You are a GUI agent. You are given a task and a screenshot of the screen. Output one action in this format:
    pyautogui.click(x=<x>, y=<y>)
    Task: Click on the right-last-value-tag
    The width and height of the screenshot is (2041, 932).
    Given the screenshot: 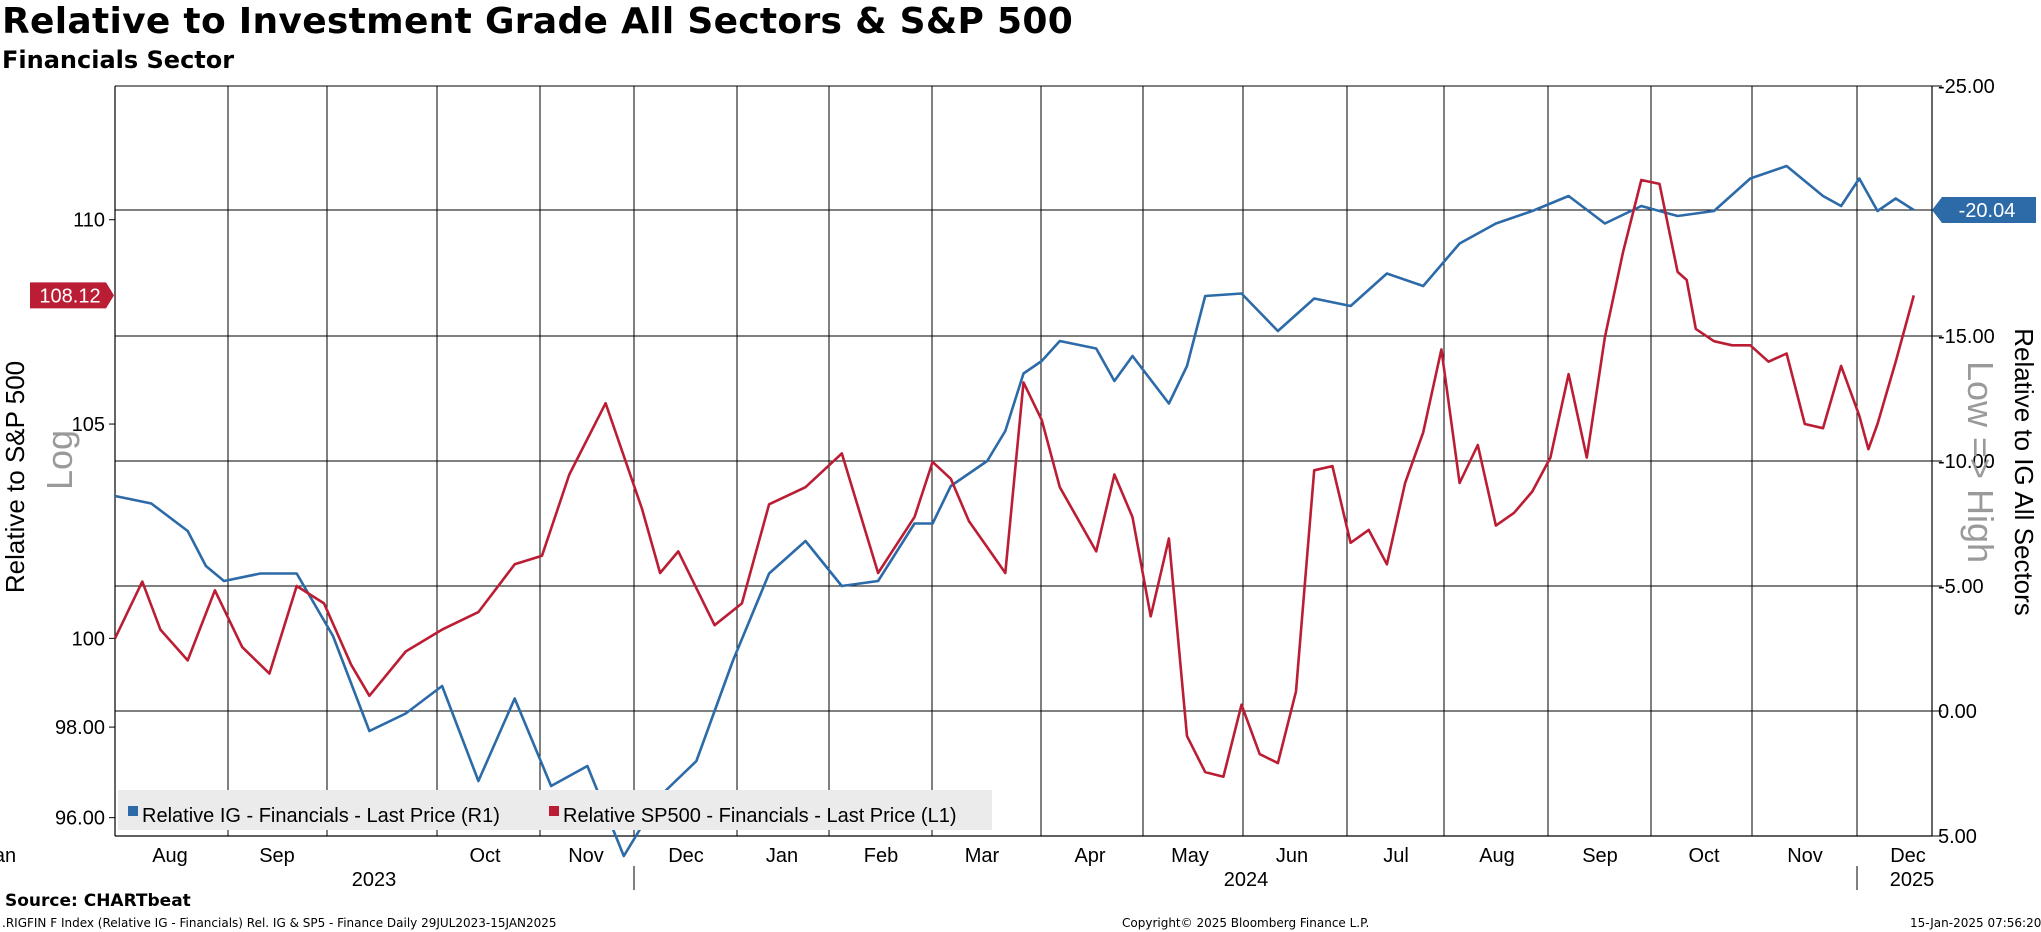 What is the action you would take?
    pyautogui.click(x=1984, y=210)
    